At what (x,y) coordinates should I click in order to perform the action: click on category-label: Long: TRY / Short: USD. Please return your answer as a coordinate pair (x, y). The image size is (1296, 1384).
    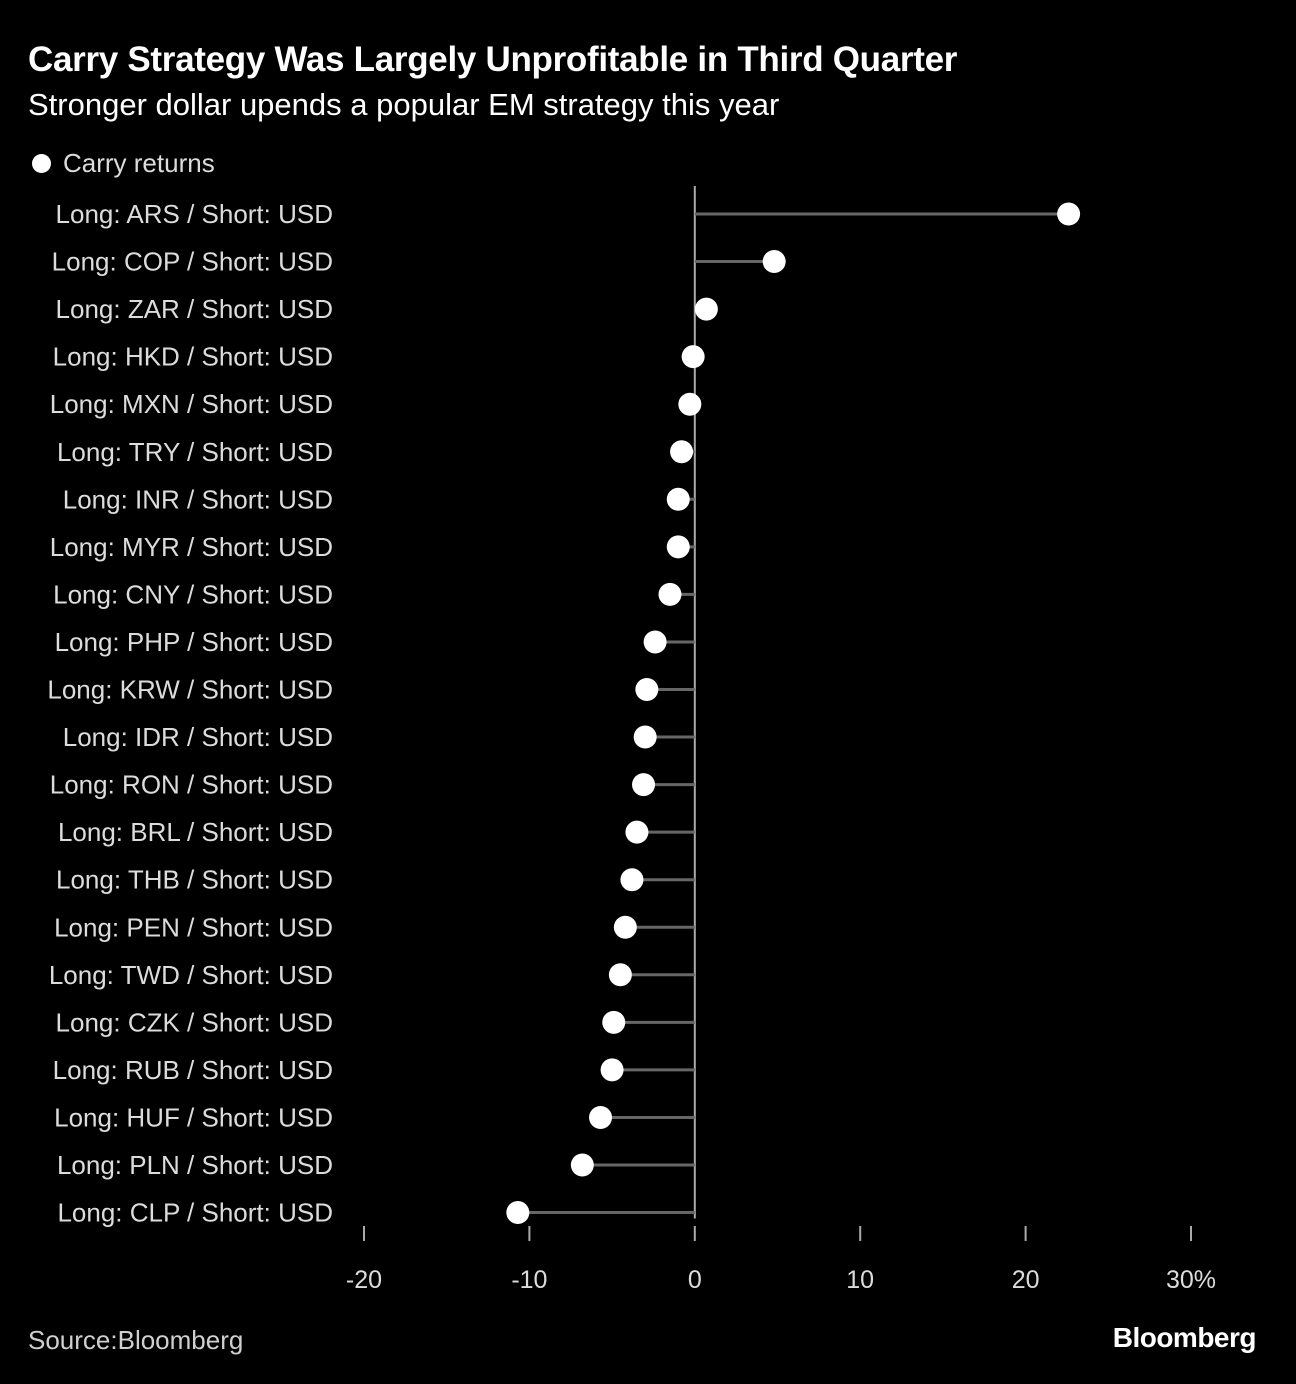
    Looking at the image, I should click on (195, 452).